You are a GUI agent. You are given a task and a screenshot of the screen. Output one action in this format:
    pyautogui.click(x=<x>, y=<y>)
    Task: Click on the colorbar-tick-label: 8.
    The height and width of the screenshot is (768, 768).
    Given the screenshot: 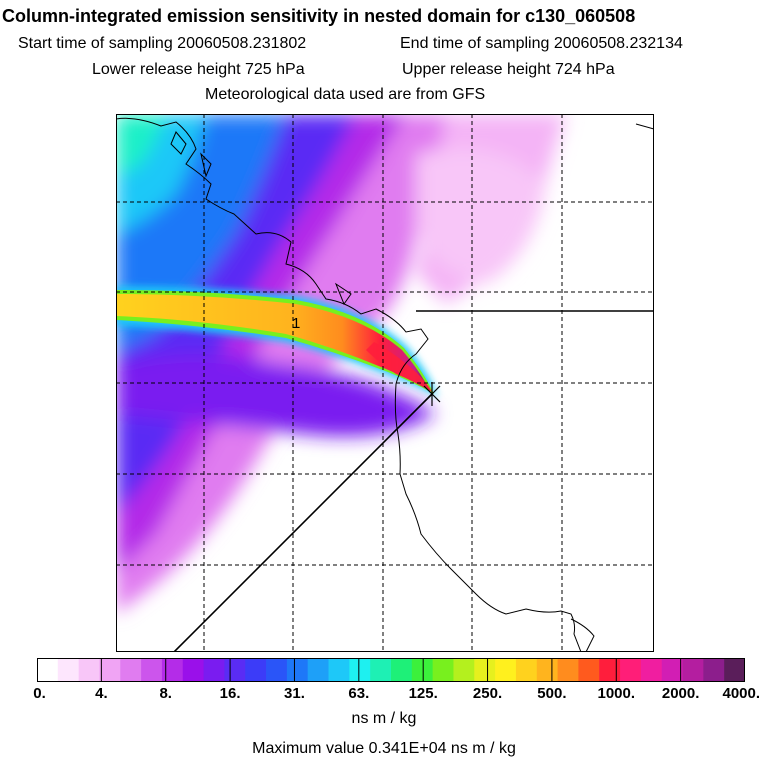 What is the action you would take?
    pyautogui.click(x=165, y=693)
    